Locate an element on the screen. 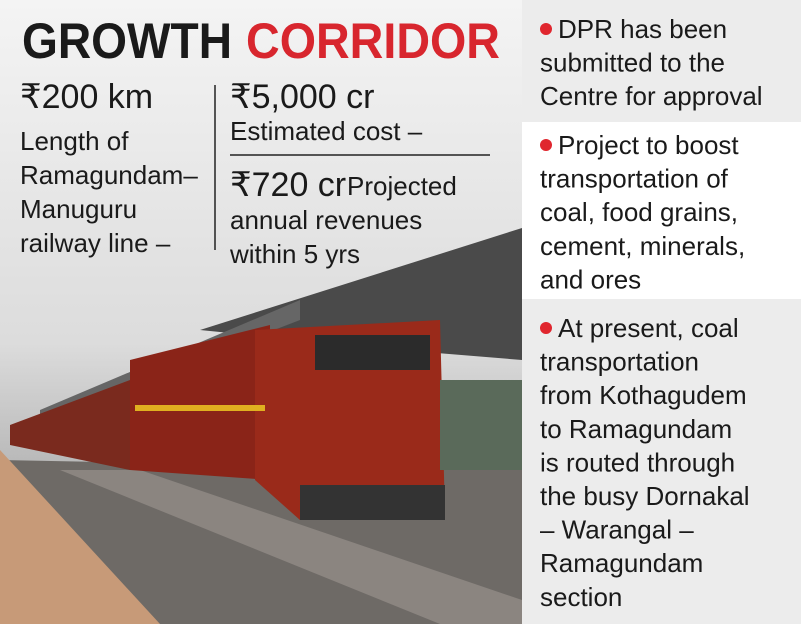  point-line: submitted to the is located at coordinates (632, 63).